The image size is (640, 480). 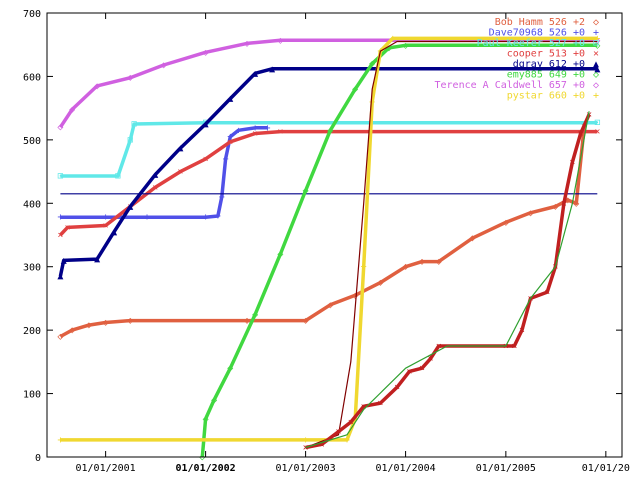 What do you see at coordinates (255, 134) in the screenshot?
I see `series-3-point-8: ×` at bounding box center [255, 134].